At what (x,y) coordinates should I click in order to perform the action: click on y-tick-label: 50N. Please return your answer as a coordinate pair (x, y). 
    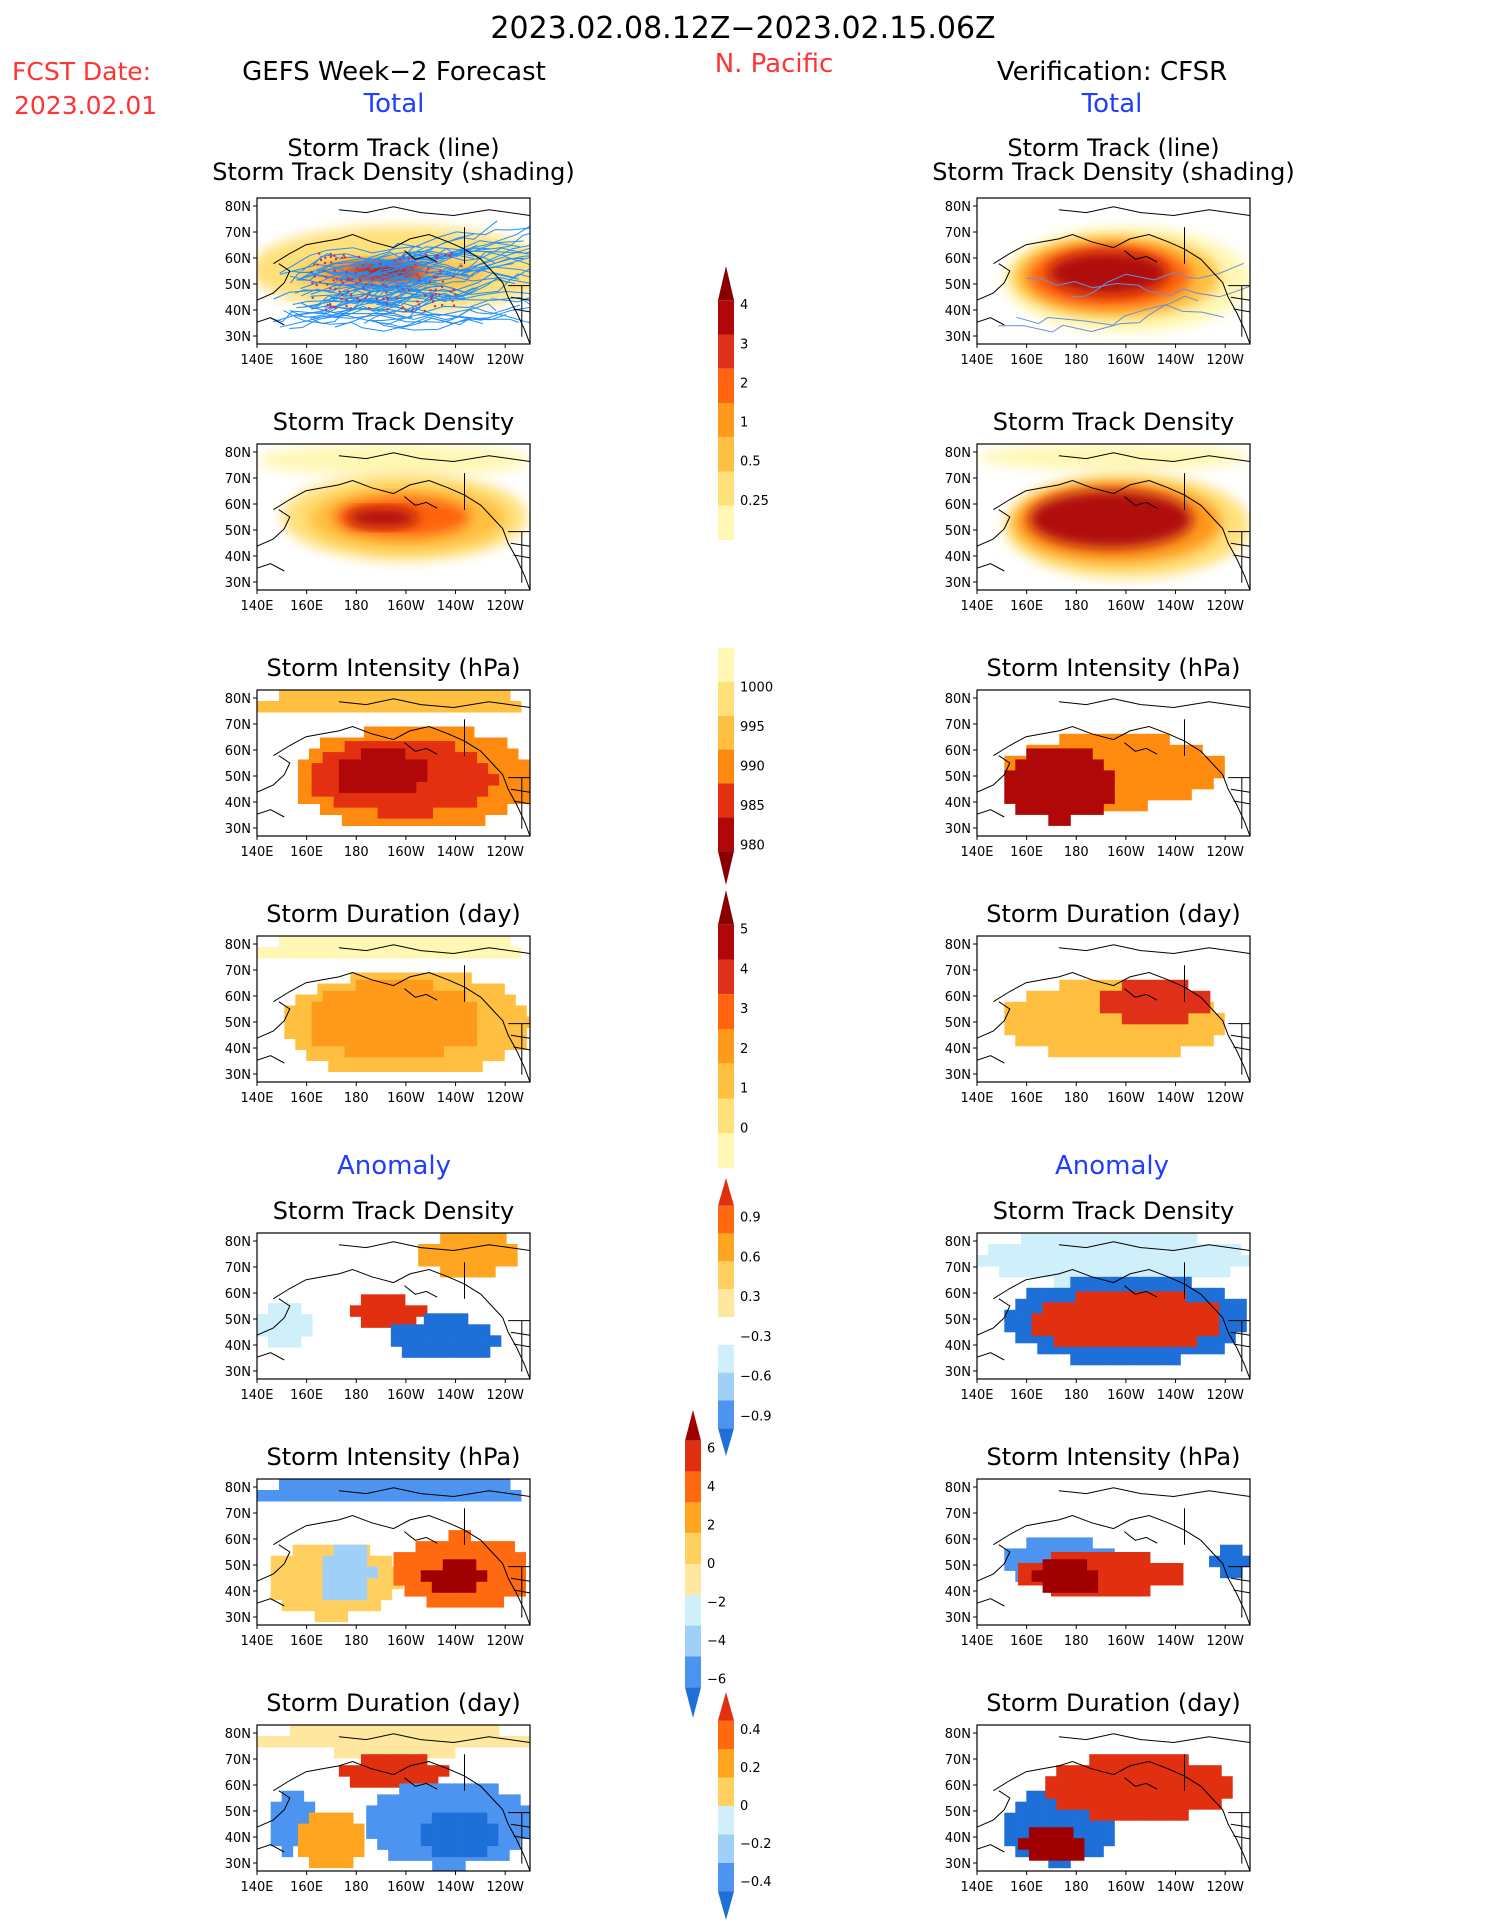
    Looking at the image, I should click on (958, 1566).